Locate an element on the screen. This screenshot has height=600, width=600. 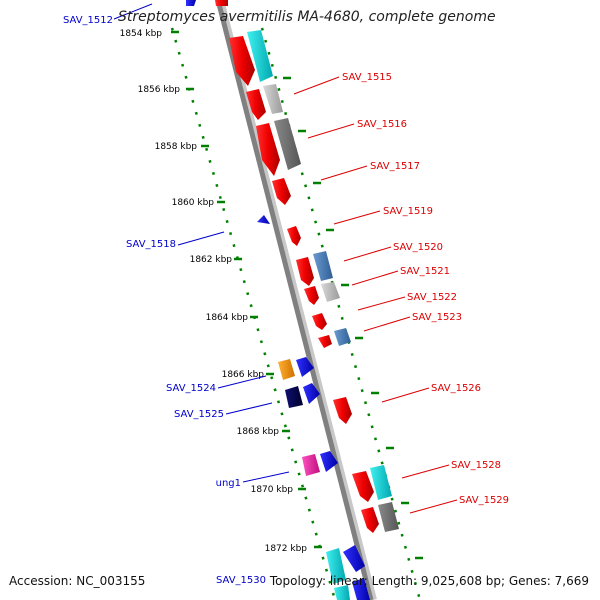
gene-label: SAV_1518 is located at coordinates (151, 244).